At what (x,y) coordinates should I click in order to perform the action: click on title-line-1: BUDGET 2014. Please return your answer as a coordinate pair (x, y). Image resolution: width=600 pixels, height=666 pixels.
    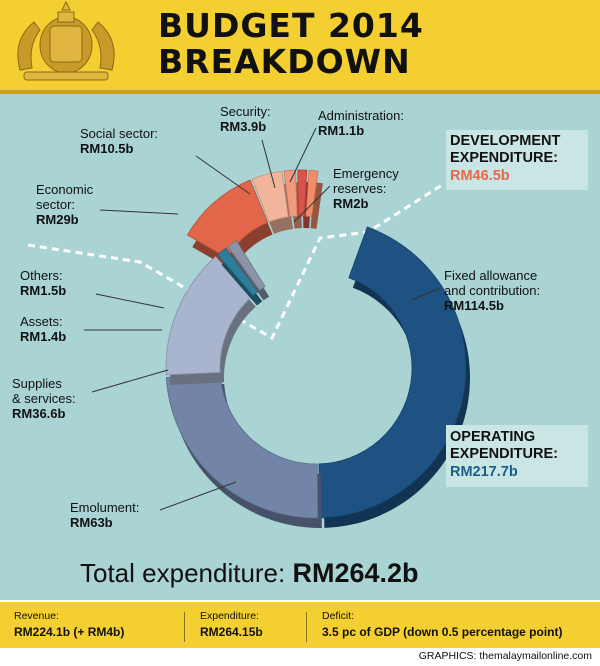
    Looking at the image, I should click on (291, 25).